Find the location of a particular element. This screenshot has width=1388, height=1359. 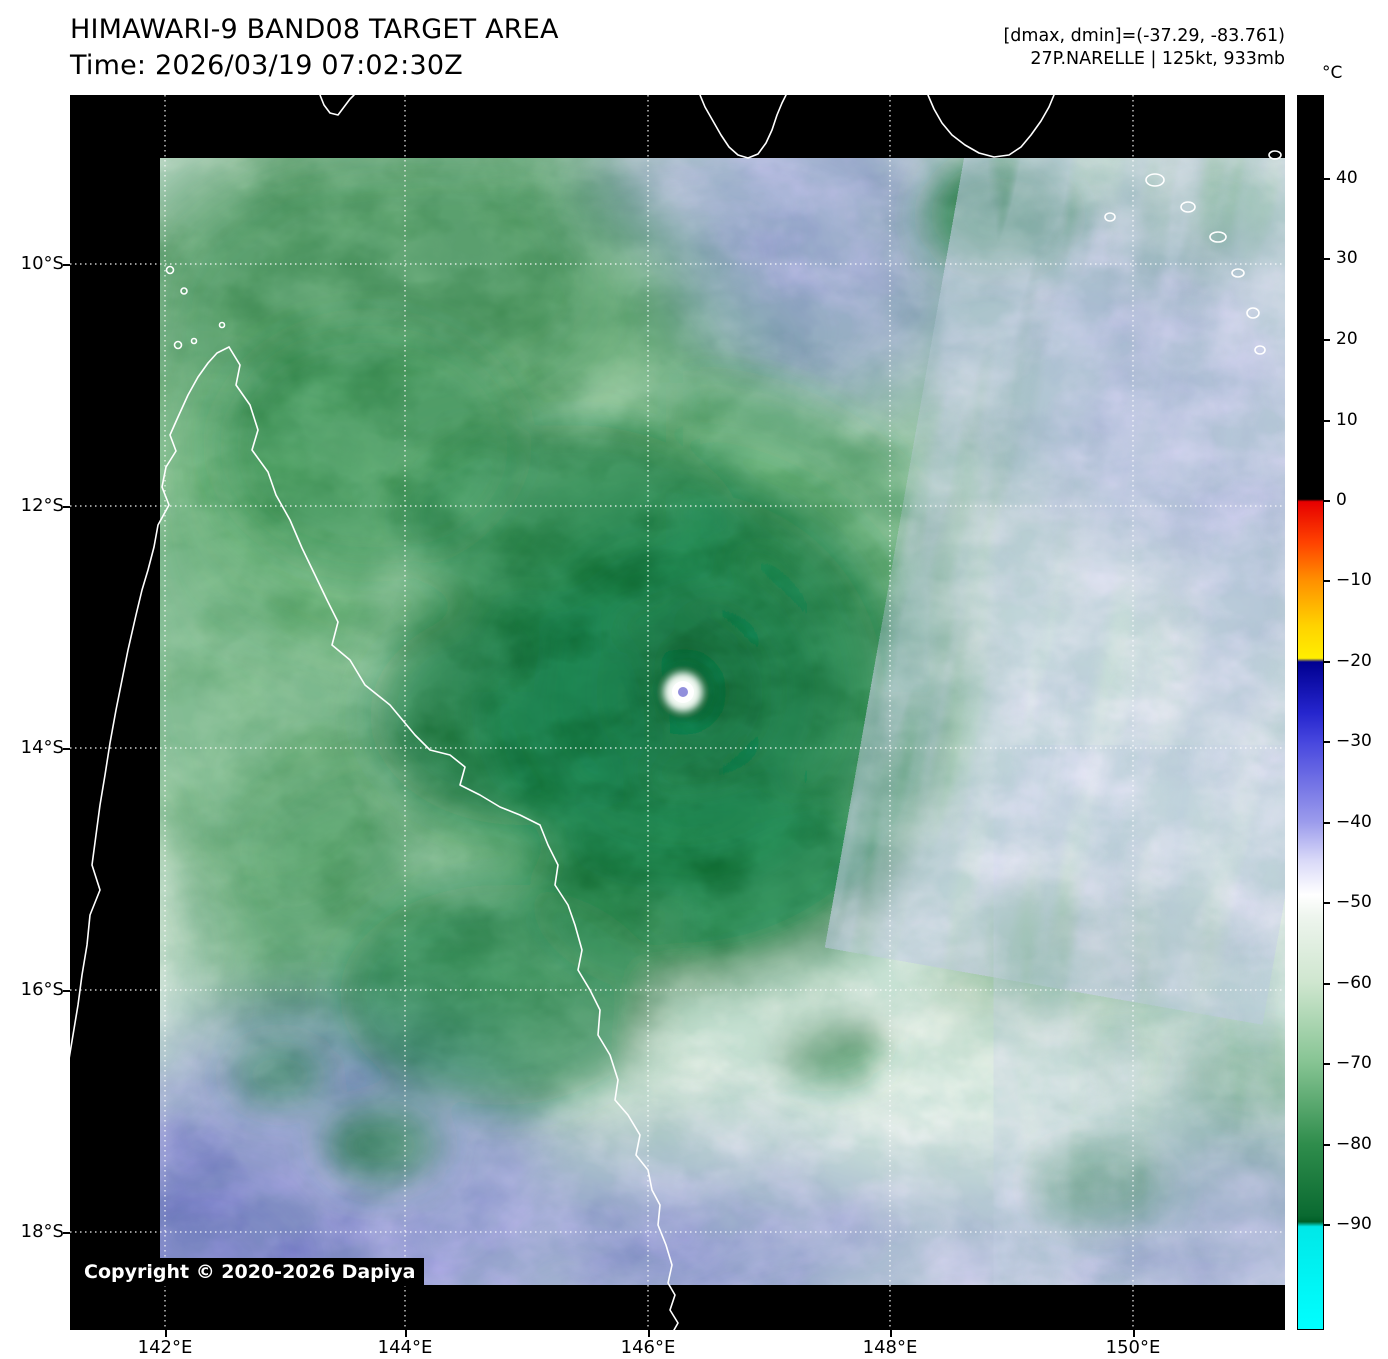

lat-label-18s: 18°S is located at coordinates (42, 1231).